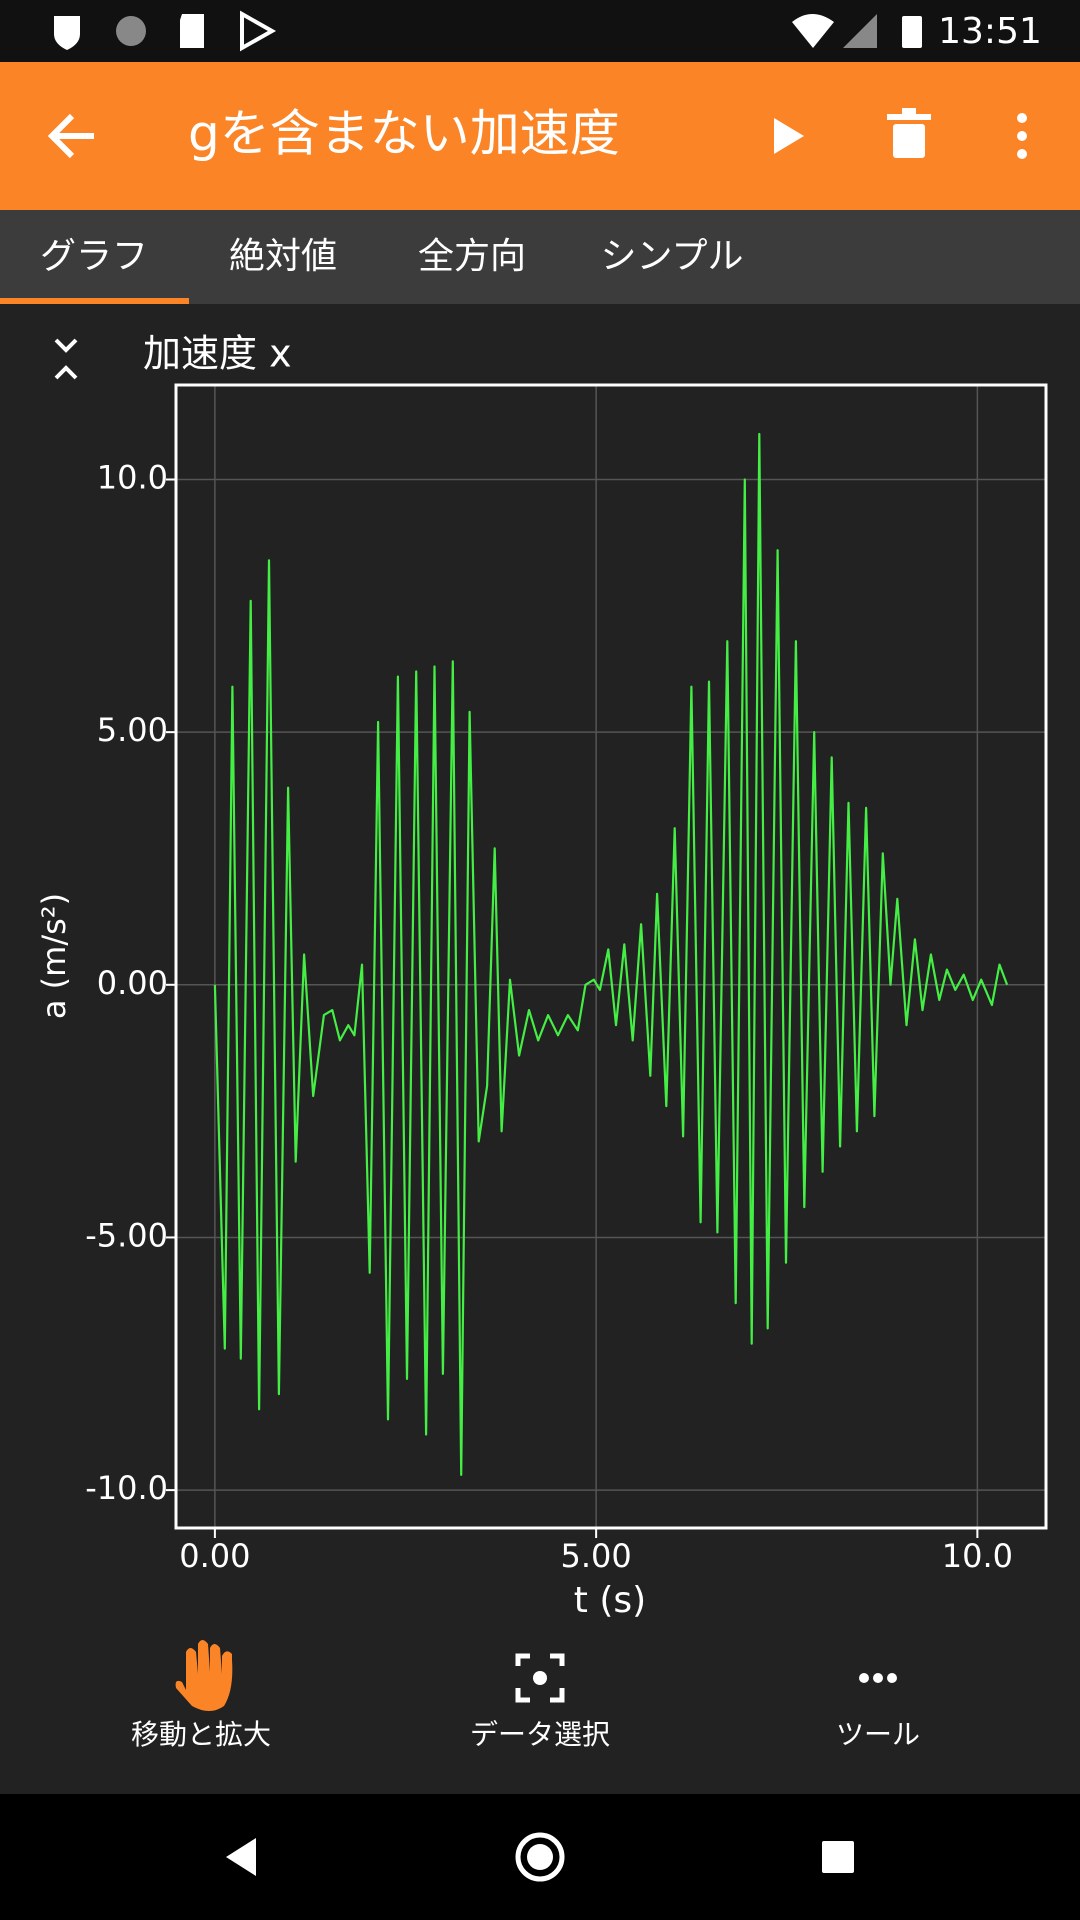 This screenshot has height=1920, width=1080. I want to click on nav-recents, so click(838, 1857).